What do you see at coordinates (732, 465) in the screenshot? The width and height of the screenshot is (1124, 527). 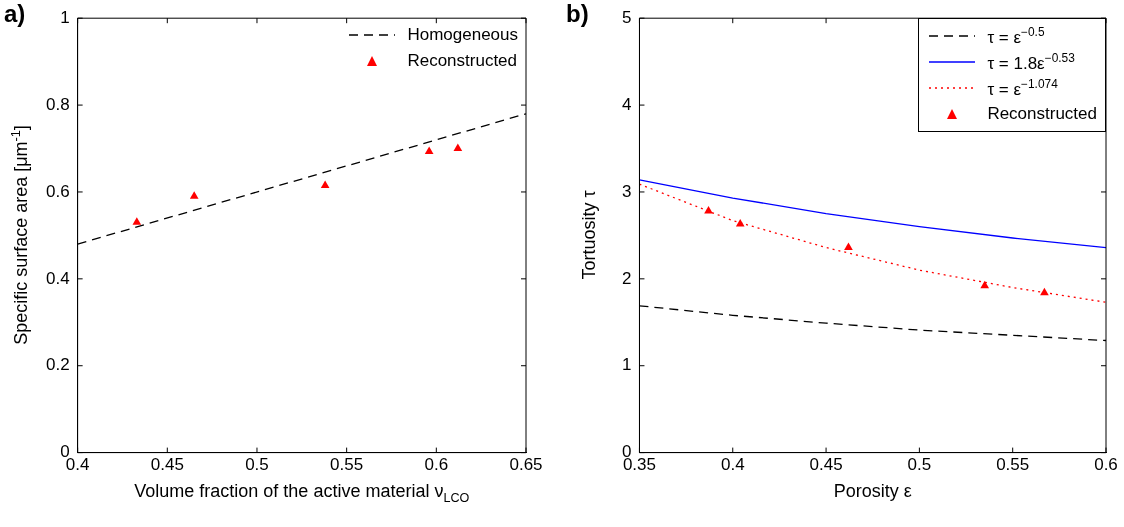 I see `x-tick-label: 0.4` at bounding box center [732, 465].